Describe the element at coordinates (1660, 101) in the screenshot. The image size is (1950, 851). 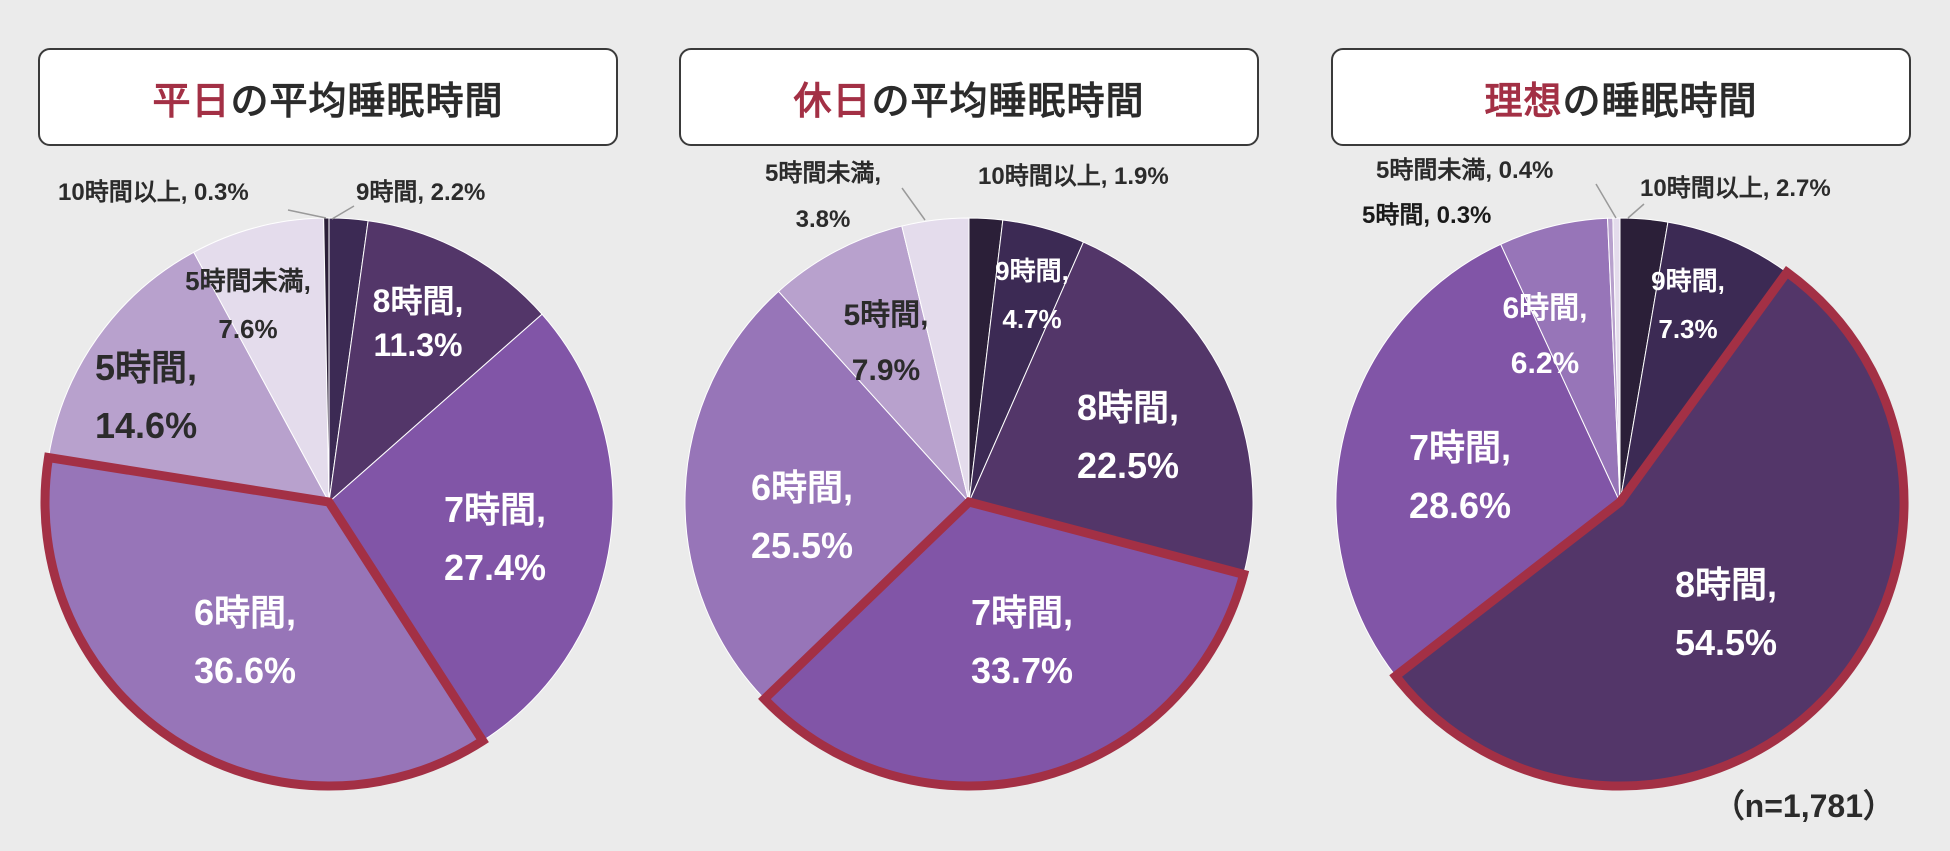
I see `title-rest: の睡眠時間` at that location.